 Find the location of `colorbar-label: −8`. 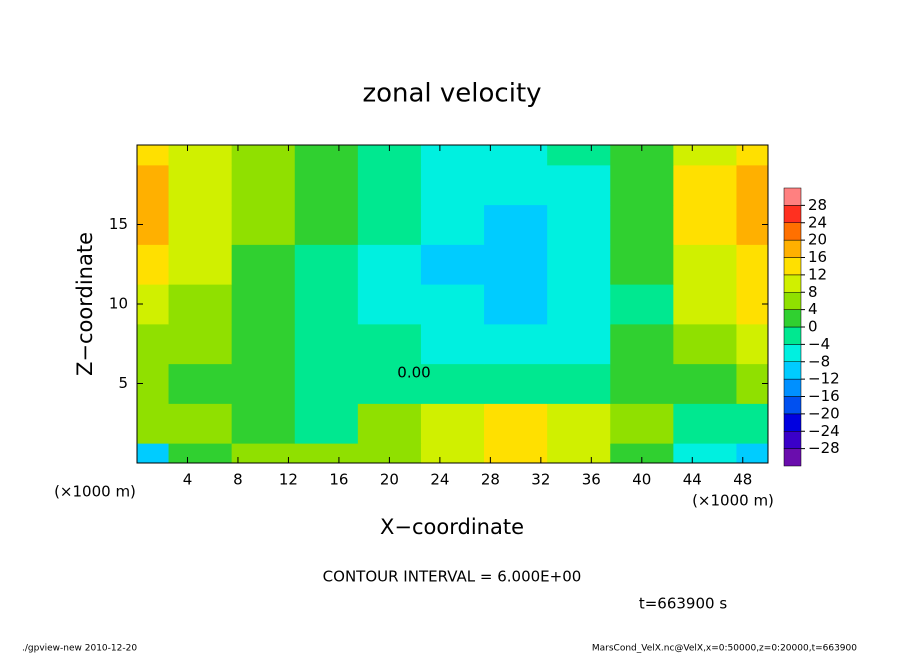

colorbar-label: −8 is located at coordinates (819, 361).